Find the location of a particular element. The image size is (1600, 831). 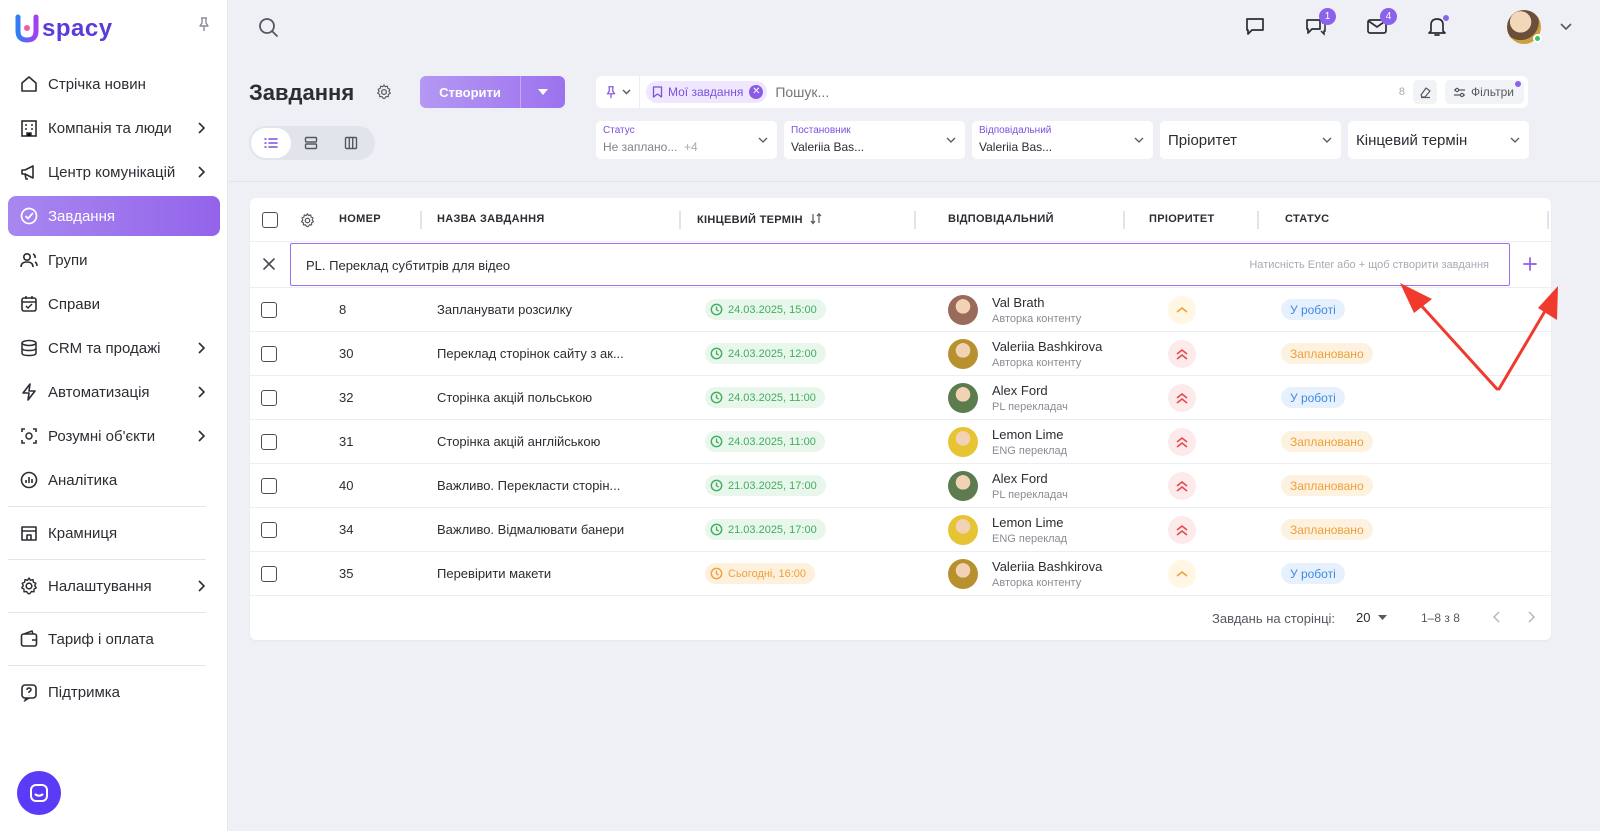

app-logo: spacy is located at coordinates (63, 29).